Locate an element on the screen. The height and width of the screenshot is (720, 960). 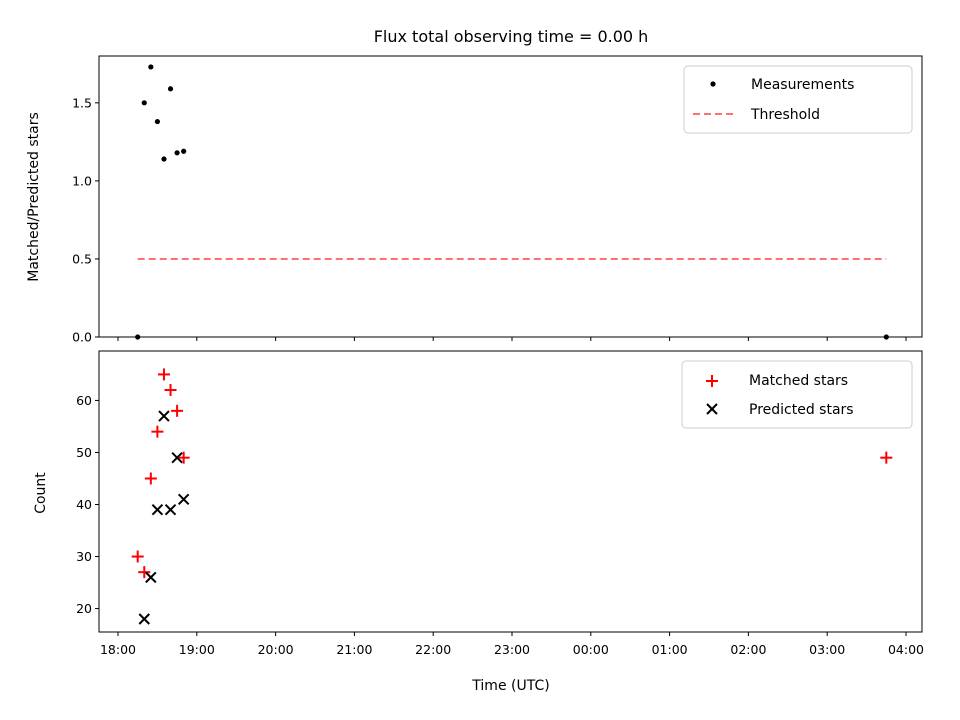
x-tick-label: 00:00 is located at coordinates (591, 649).